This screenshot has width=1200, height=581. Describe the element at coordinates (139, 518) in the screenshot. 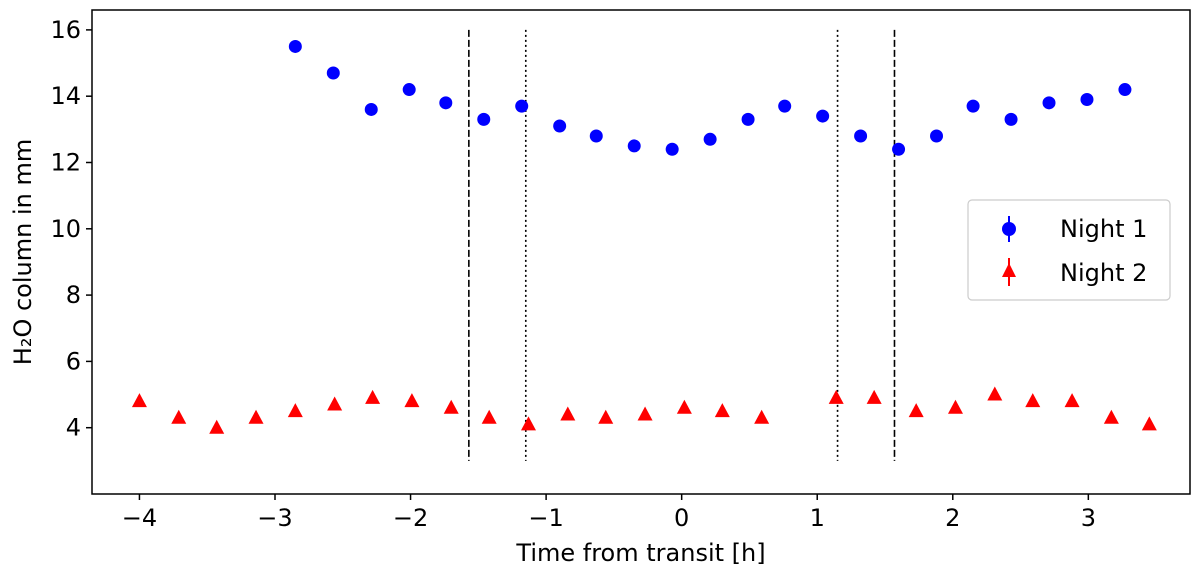

I see `x-tick-label: −4` at that location.